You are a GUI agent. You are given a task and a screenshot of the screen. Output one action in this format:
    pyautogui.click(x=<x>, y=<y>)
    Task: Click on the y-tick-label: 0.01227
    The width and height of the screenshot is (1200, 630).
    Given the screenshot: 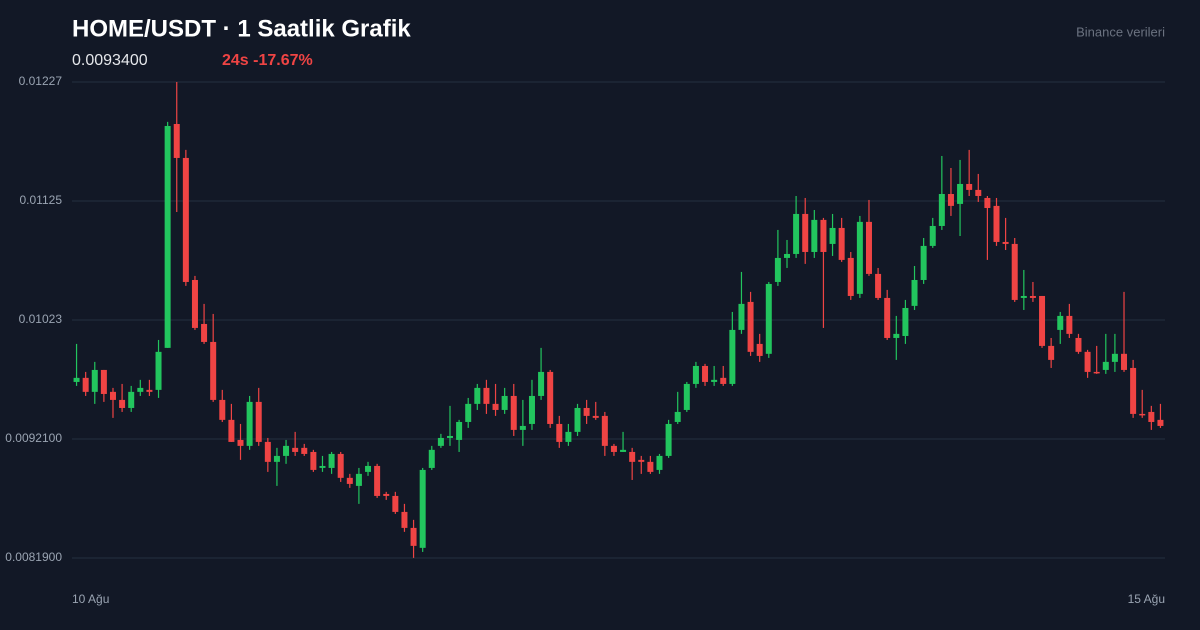 What is the action you would take?
    pyautogui.click(x=41, y=81)
    